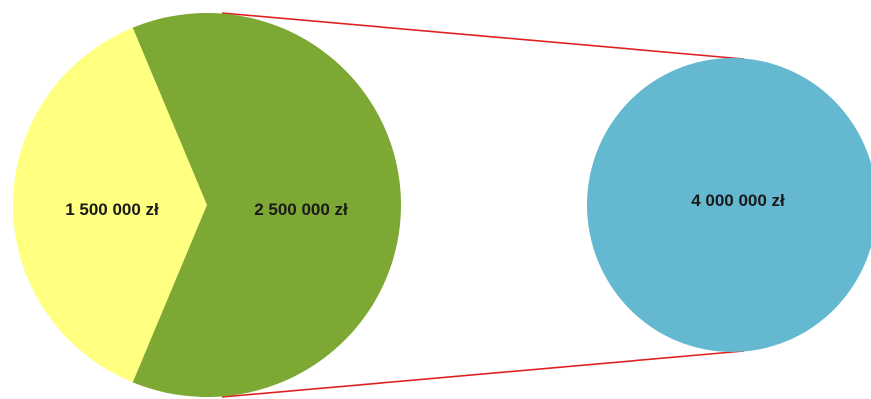 Image resolution: width=871 pixels, height=399 pixels. I want to click on slice-label-2500000: 2 500 000 zł, so click(301, 209).